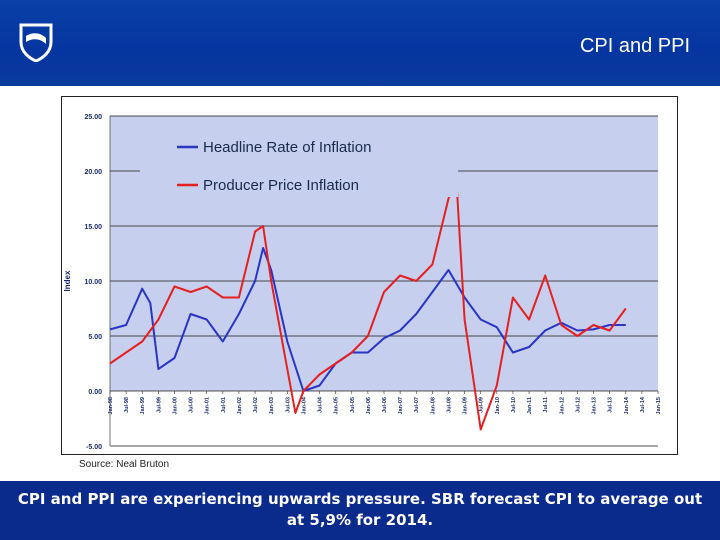 The height and width of the screenshot is (540, 720). Describe the element at coordinates (562, 405) in the screenshot. I see `x-tick-label: Jan-12` at that location.